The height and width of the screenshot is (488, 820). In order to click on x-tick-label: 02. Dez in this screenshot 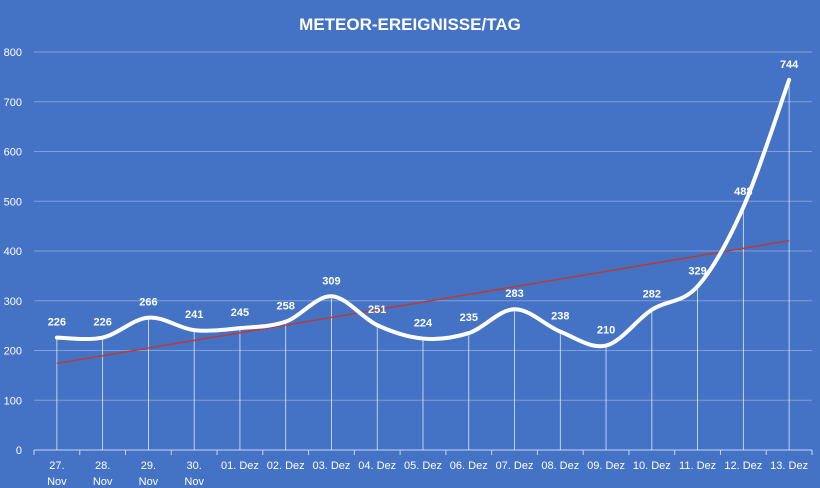, I will do `click(286, 466)`.